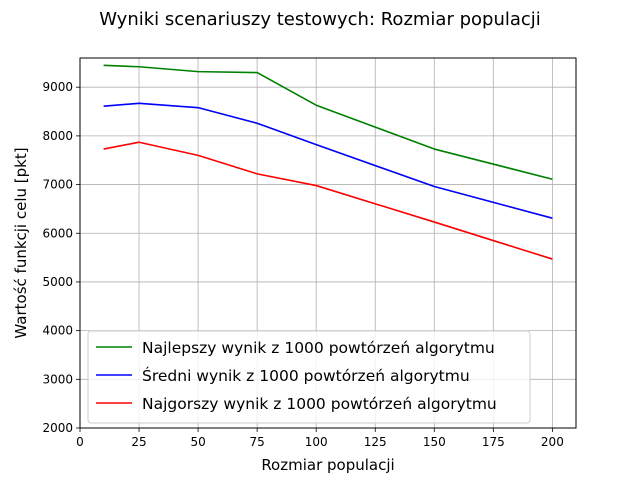 This screenshot has width=640, height=480. I want to click on y-tick-label: 4000, so click(57, 331).